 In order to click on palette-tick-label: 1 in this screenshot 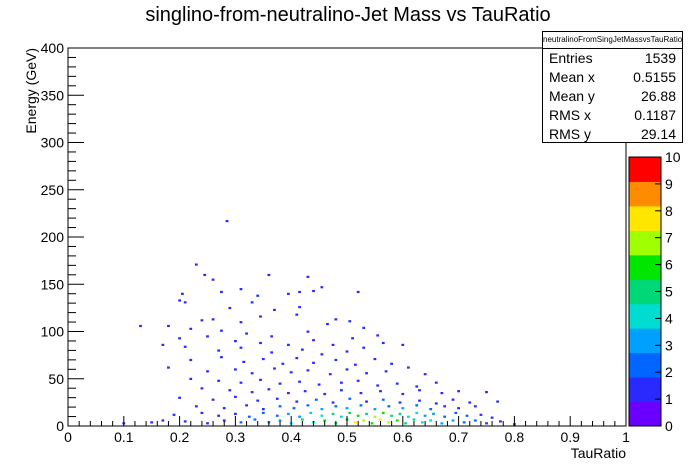, I will do `click(669, 399)`.